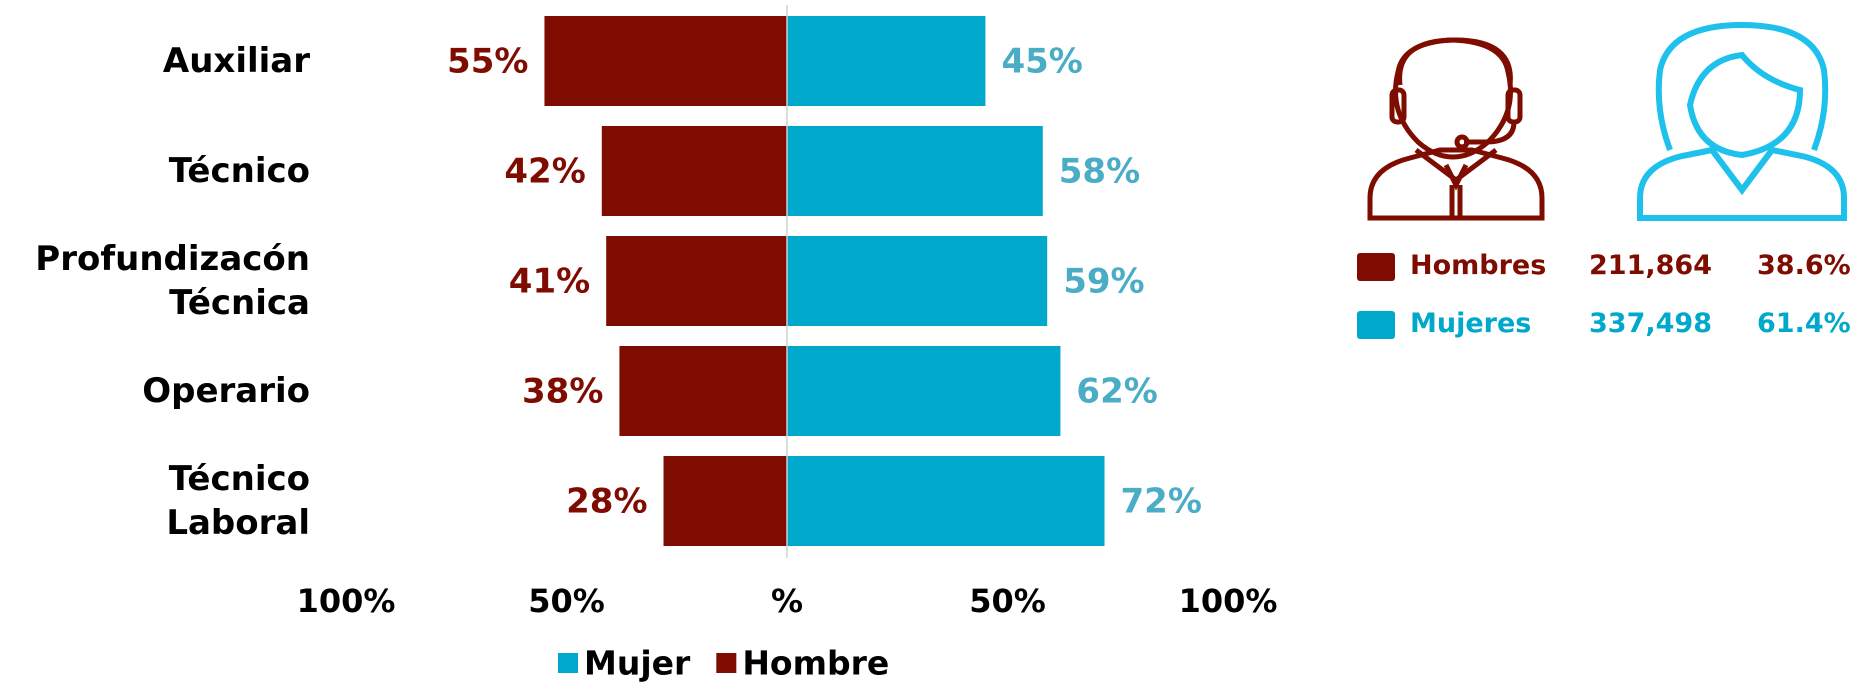 The image size is (1873, 683). I want to click on summary-label: Mujeres, so click(1471, 323).